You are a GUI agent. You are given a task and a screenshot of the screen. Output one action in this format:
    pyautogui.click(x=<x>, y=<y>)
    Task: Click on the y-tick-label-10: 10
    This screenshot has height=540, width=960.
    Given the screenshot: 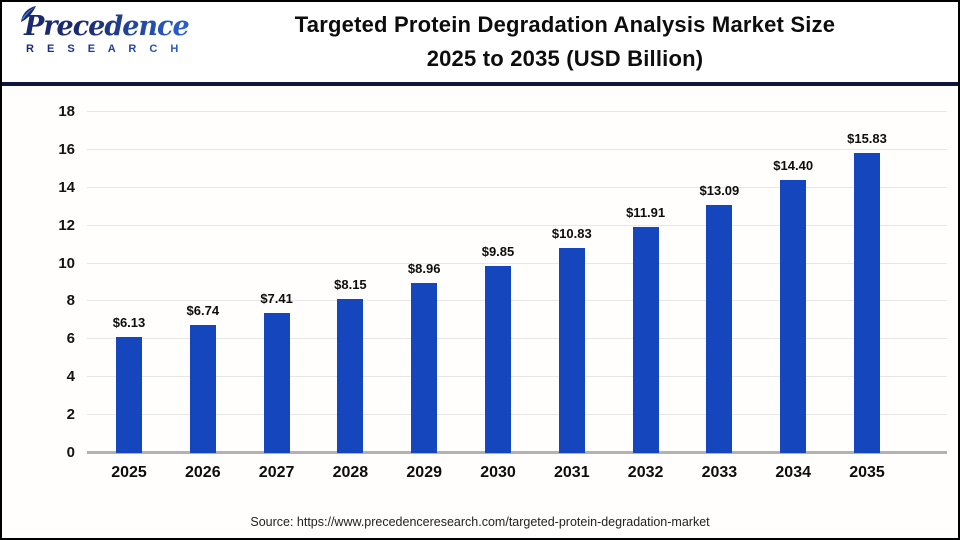 What is the action you would take?
    pyautogui.click(x=66, y=263)
    